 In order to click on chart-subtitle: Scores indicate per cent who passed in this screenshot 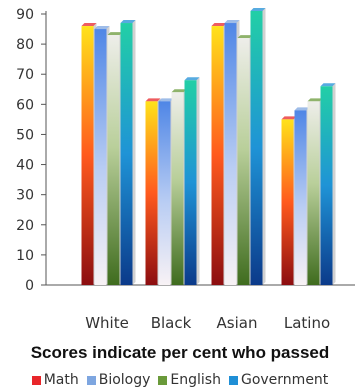, I will do `click(180, 352)`.